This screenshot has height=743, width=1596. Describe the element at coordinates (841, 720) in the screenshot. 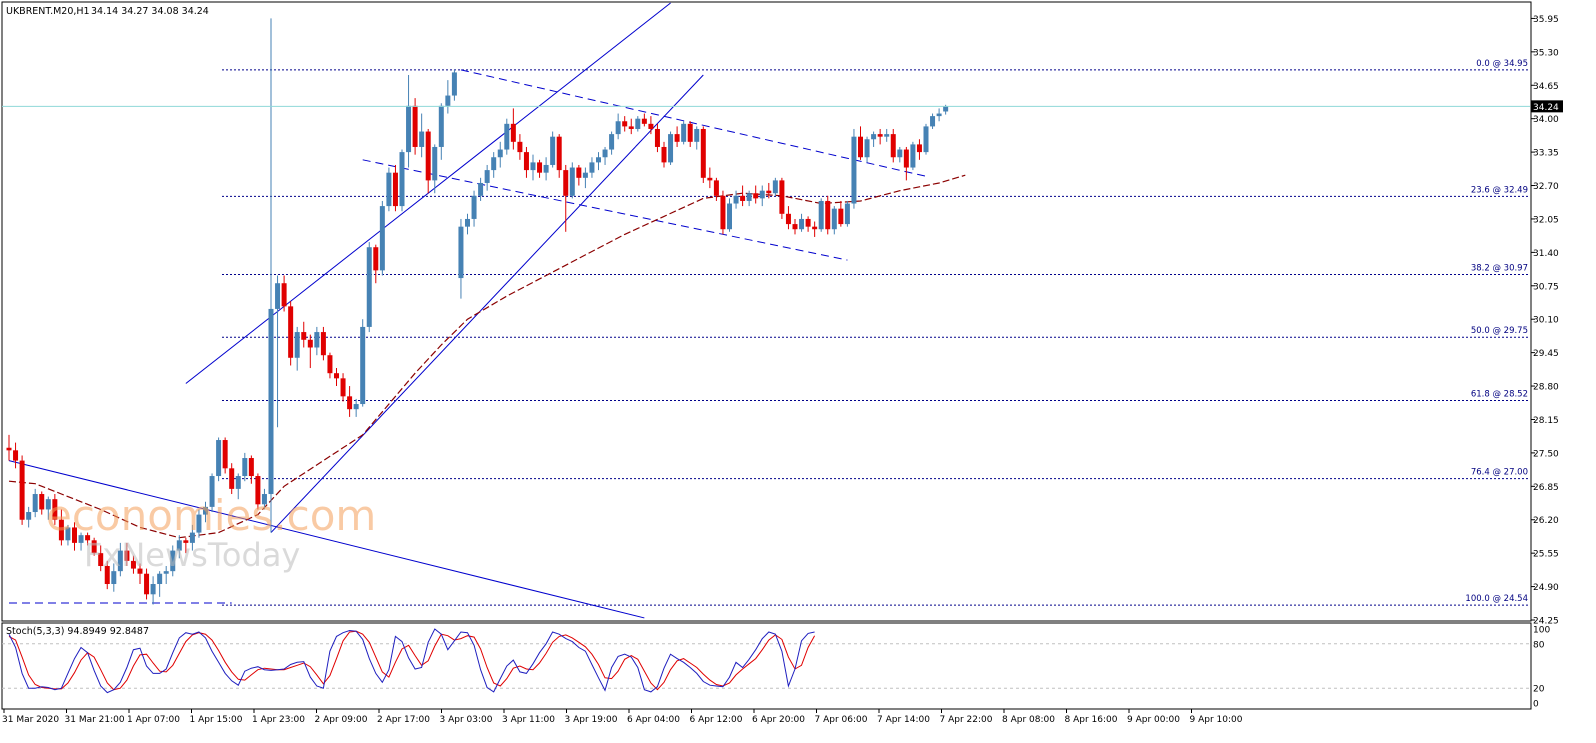

I see `time-tick-label: 7 Apr 06:00` at that location.